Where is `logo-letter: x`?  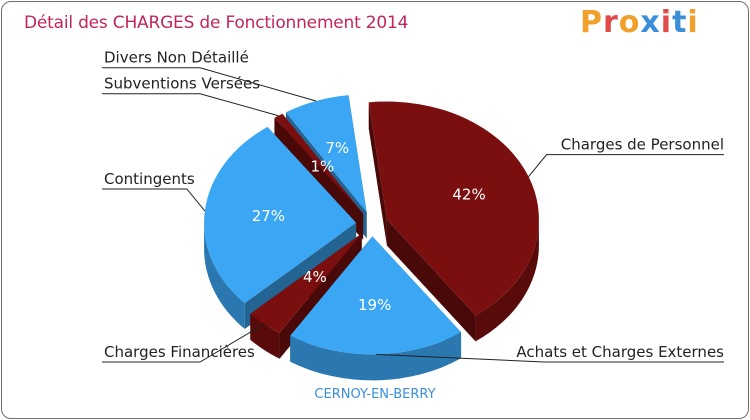
logo-letter: x is located at coordinates (650, 22).